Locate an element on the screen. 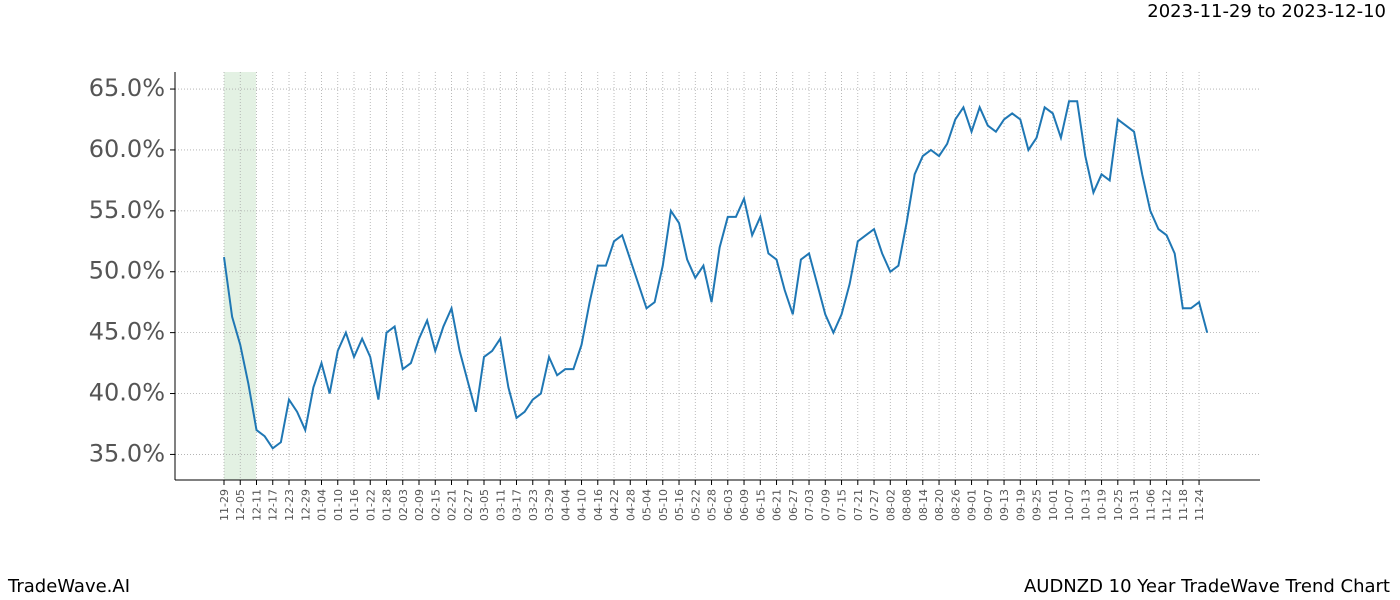 The width and height of the screenshot is (1400, 600). x-tick-label: 11-24 is located at coordinates (1199, 505).